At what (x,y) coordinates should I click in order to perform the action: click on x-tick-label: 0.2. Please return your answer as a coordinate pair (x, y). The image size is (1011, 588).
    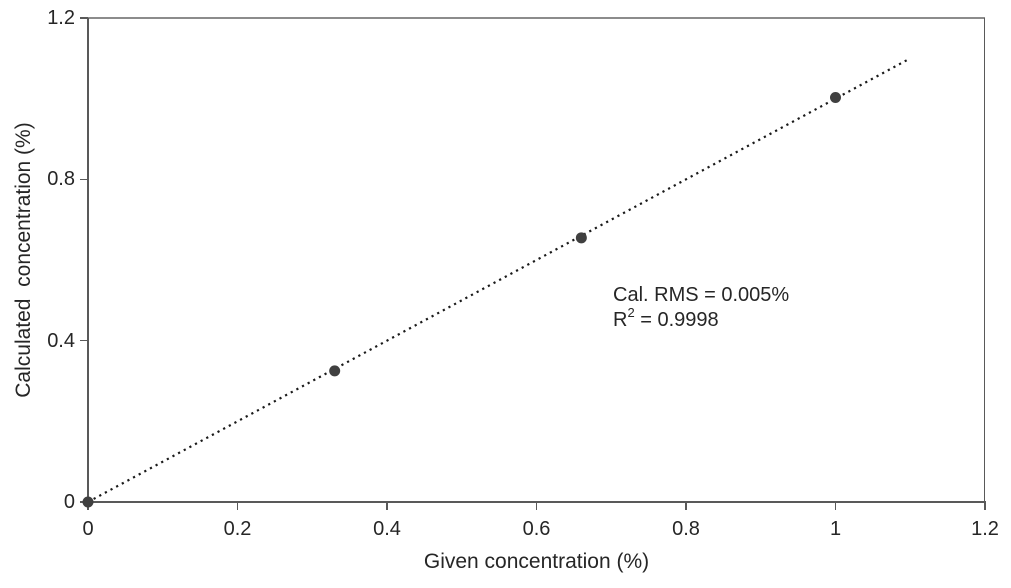
    Looking at the image, I should click on (237, 529).